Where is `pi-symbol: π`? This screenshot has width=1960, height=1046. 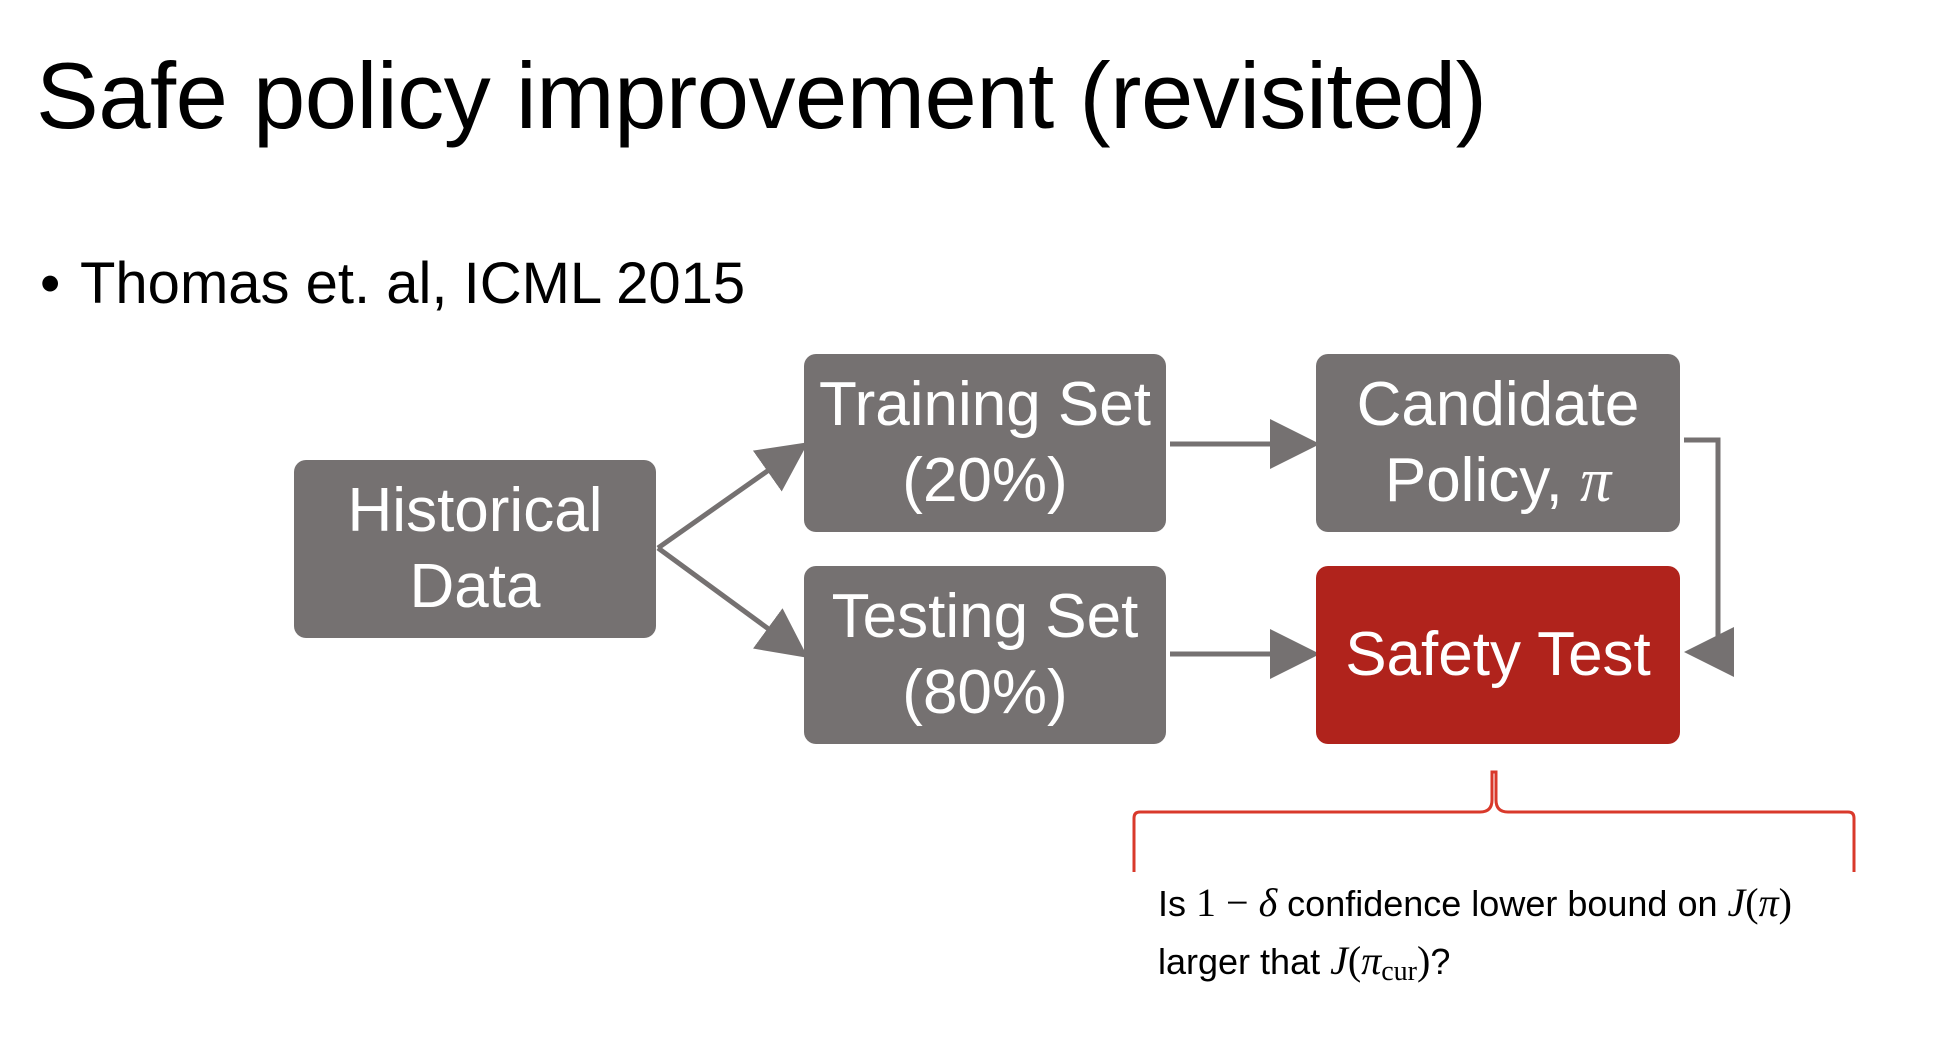 pi-symbol: π is located at coordinates (1596, 480).